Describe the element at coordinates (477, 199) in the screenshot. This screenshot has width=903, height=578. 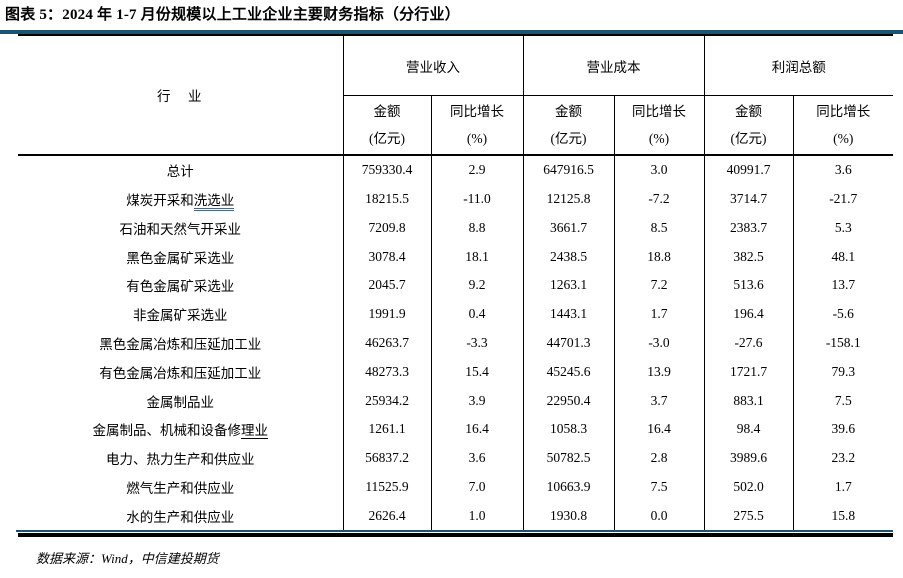
I see `value-cell: -11.0` at that location.